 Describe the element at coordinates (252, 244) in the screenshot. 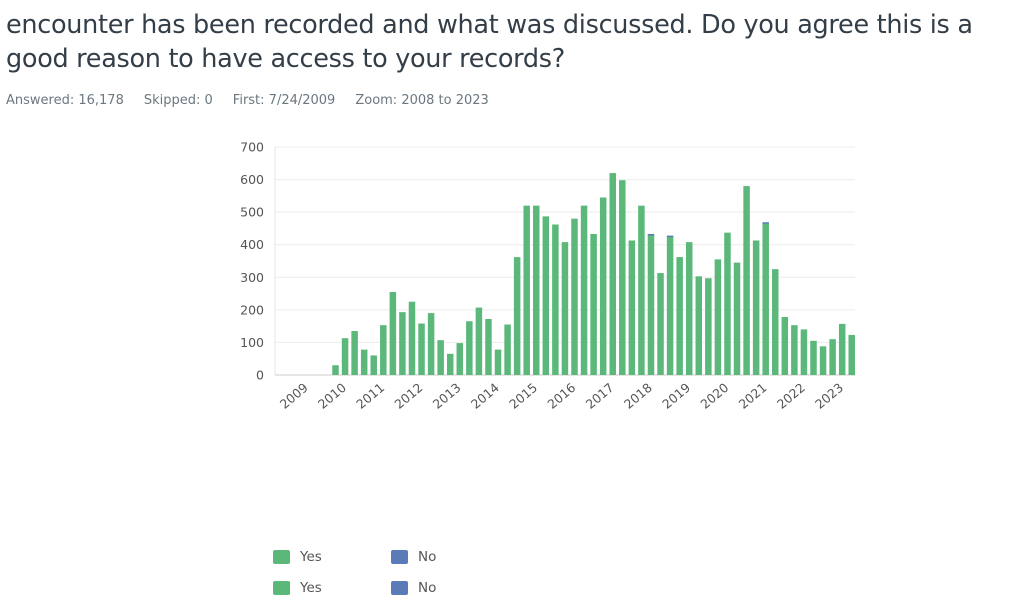

I see `y-tick-label: 400` at that location.